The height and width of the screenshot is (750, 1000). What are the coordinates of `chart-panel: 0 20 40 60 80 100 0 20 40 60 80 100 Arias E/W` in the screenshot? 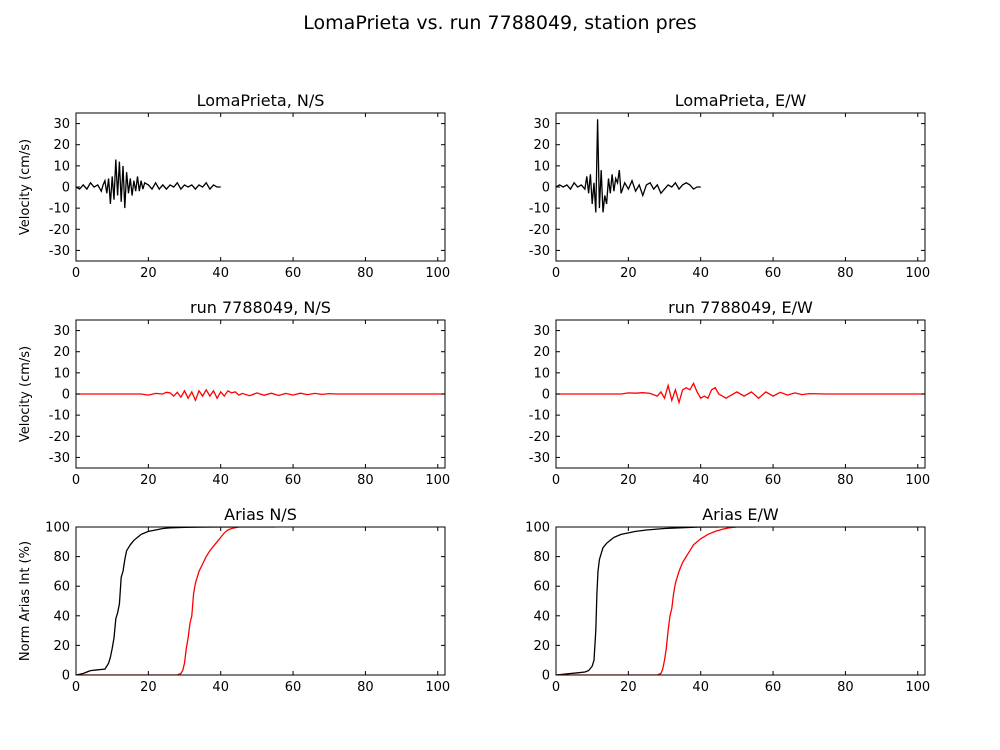 It's located at (727, 600).